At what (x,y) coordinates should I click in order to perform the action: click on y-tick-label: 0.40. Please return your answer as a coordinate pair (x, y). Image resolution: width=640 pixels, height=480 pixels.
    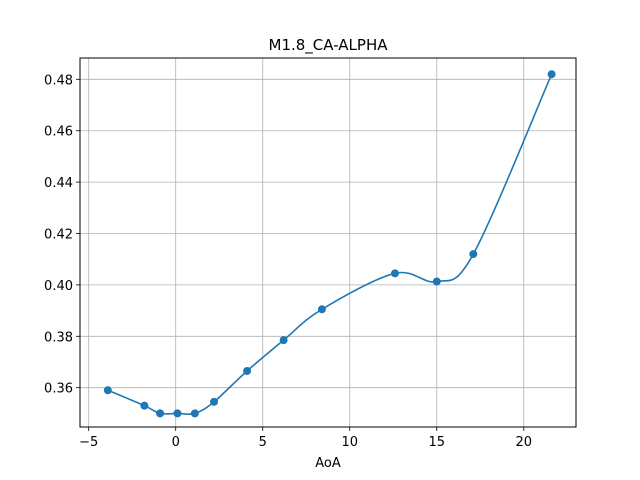
    Looking at the image, I should click on (58, 286).